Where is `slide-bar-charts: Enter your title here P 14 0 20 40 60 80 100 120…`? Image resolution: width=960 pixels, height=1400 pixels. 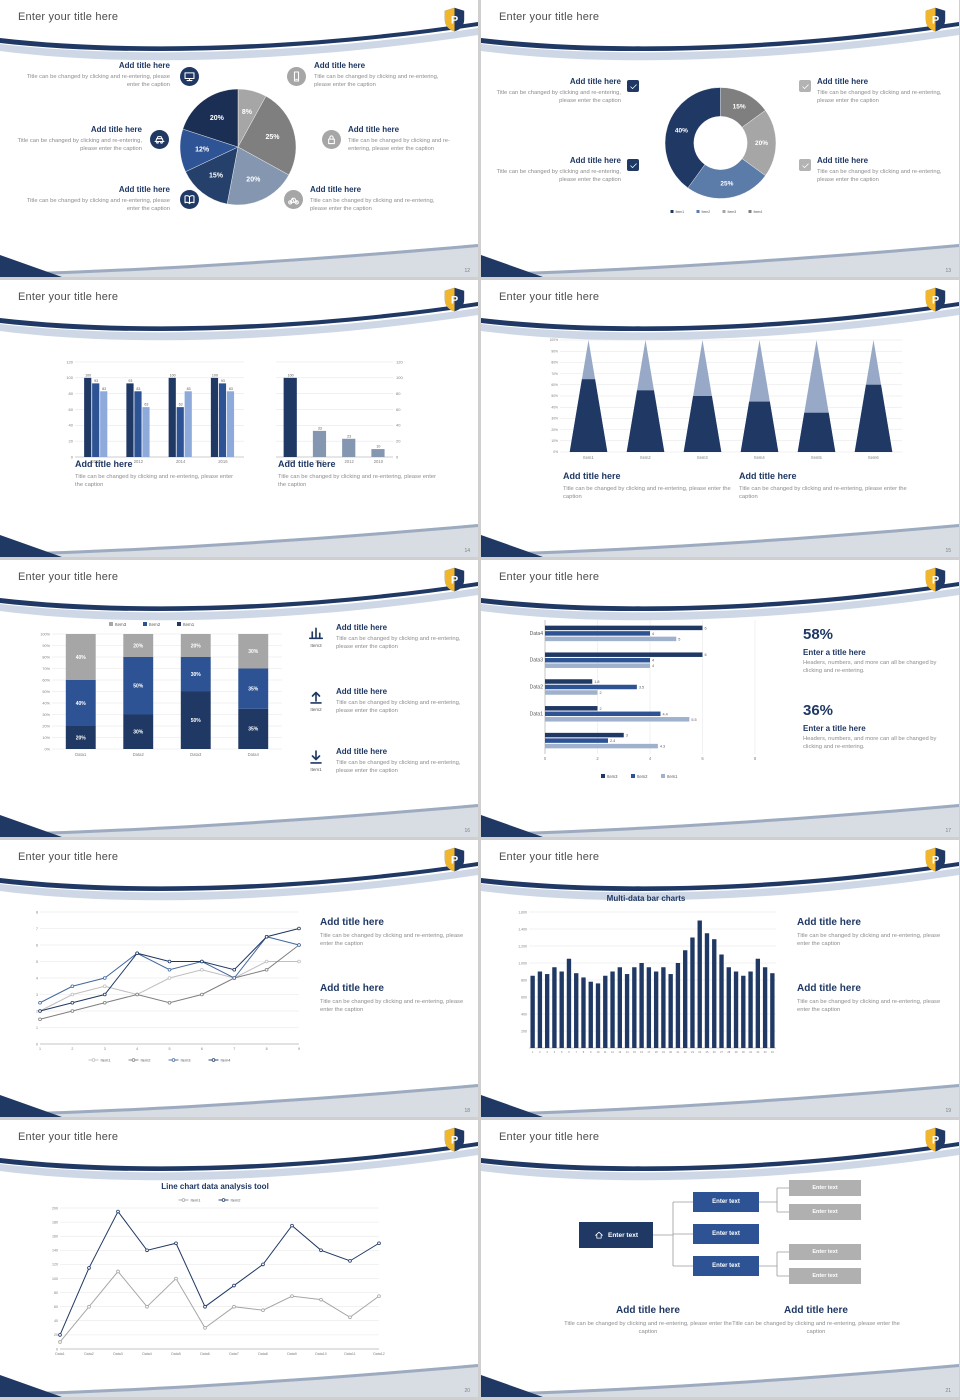 slide-bar-charts: Enter your title here P 14 0 20 40 60 80 100 120… is located at coordinates (239, 418).